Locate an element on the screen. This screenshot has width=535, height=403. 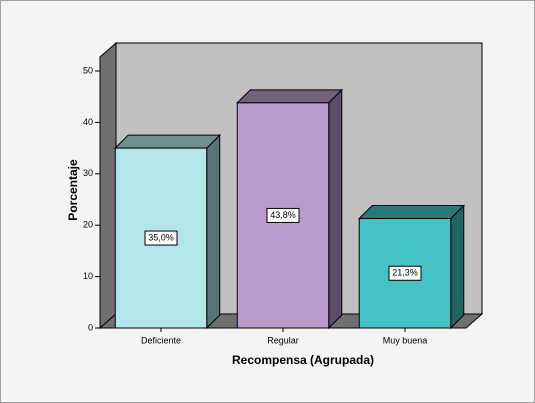
side-wall is located at coordinates (108, 185).